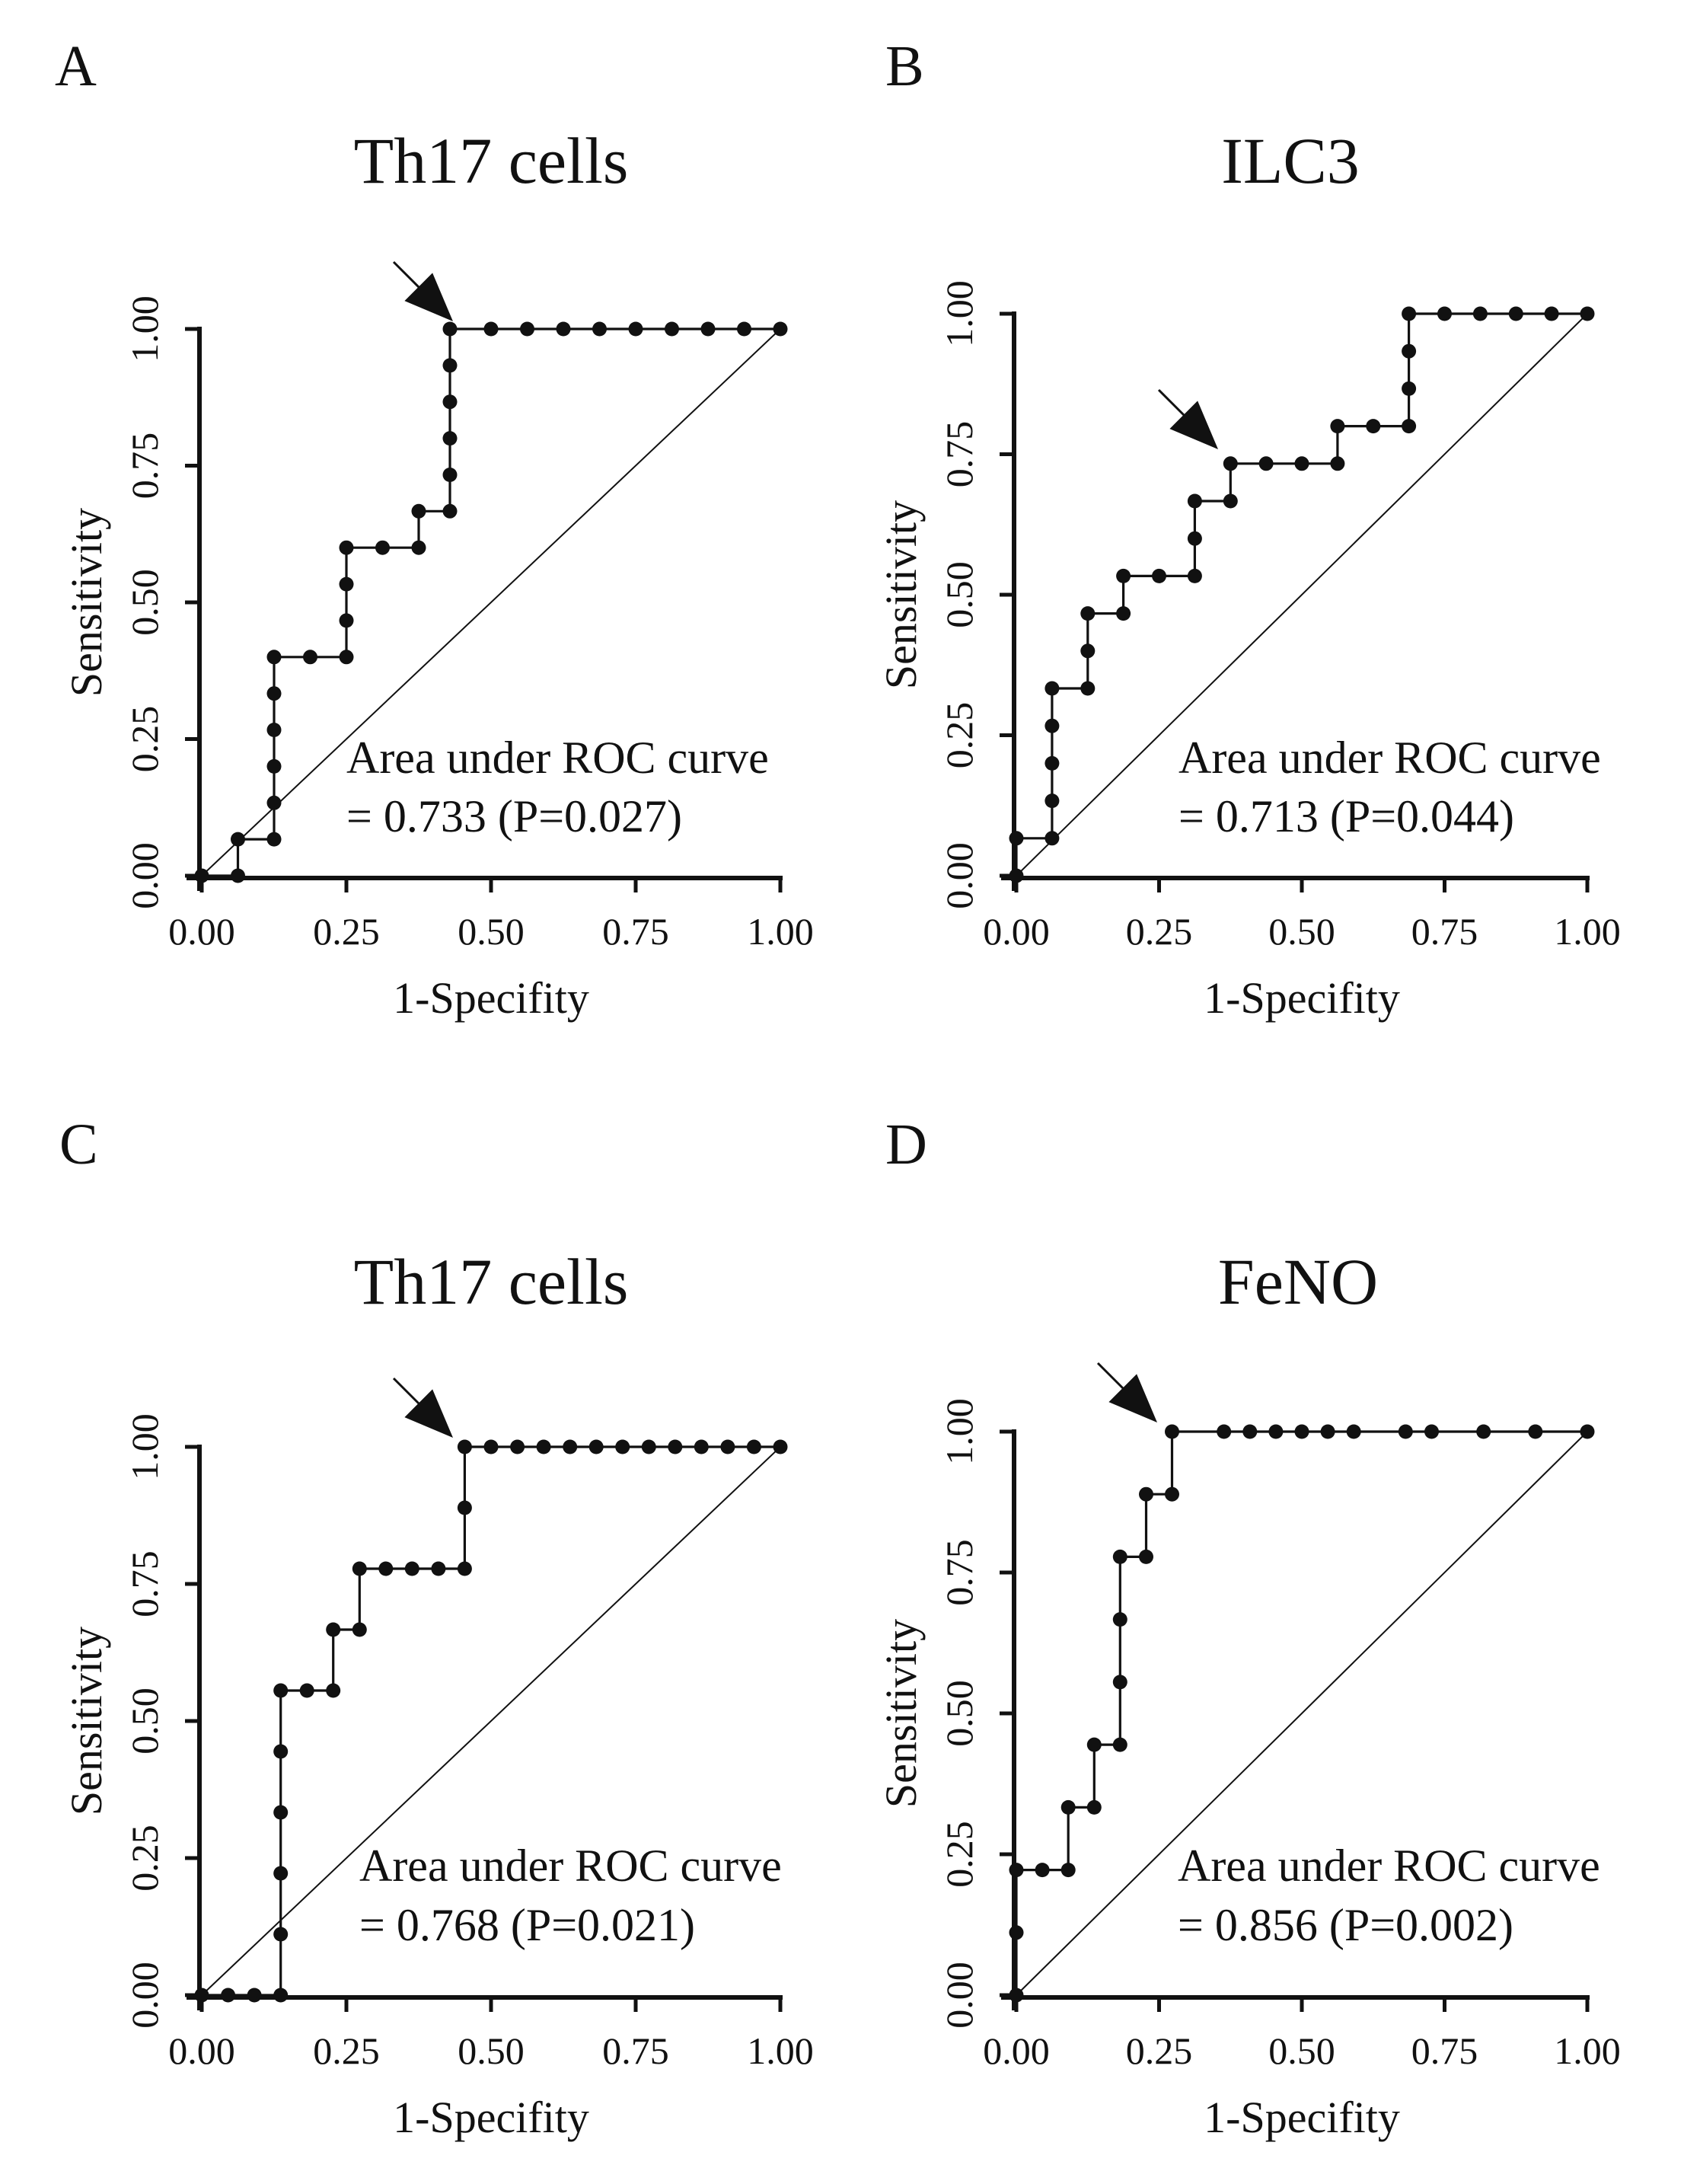  I want to click on panel-letter: B, so click(904, 66).